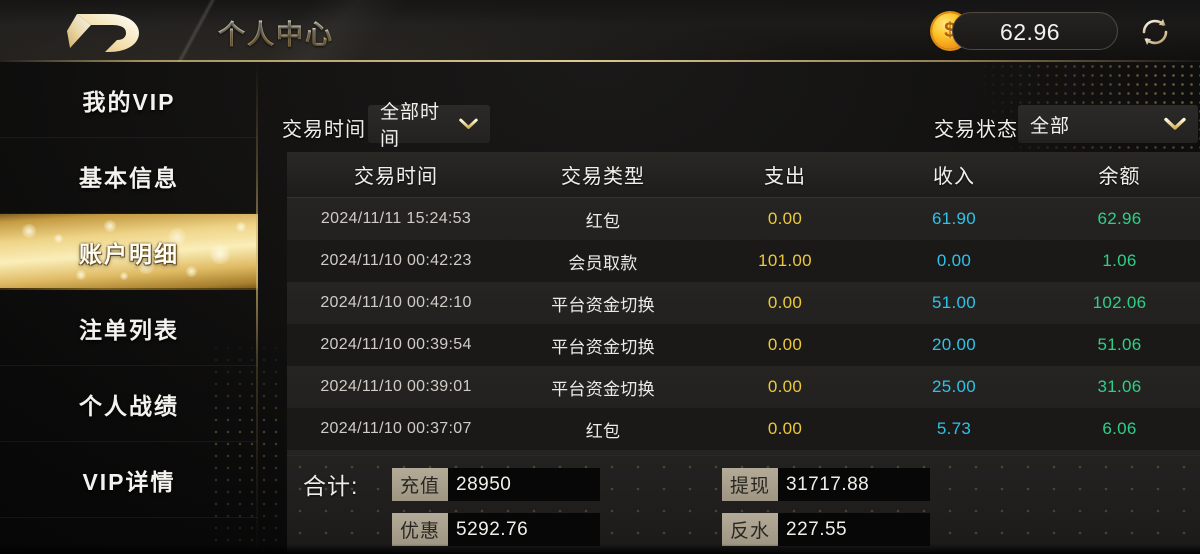 The width and height of the screenshot is (1200, 554). I want to click on summary-field-bonus: 优惠 5292.76, so click(496, 529).